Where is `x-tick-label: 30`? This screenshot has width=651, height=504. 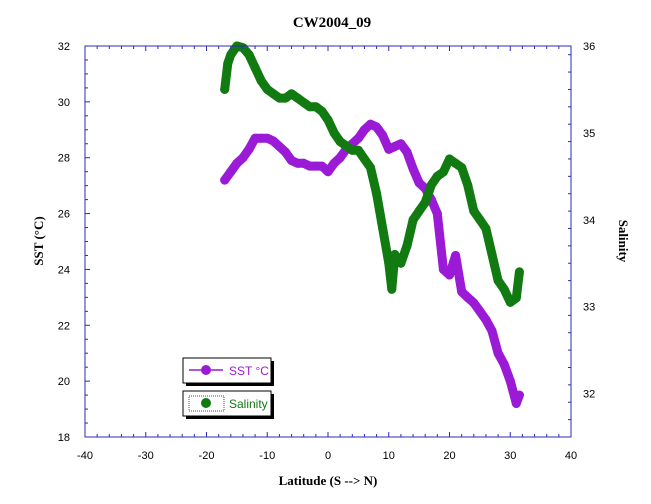
x-tick-label: 30 is located at coordinates (510, 456).